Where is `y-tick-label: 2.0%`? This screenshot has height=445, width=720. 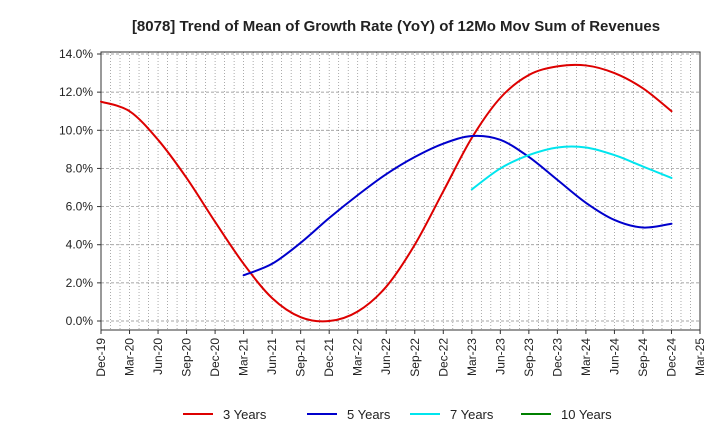
y-tick-label: 2.0% is located at coordinates (80, 283).